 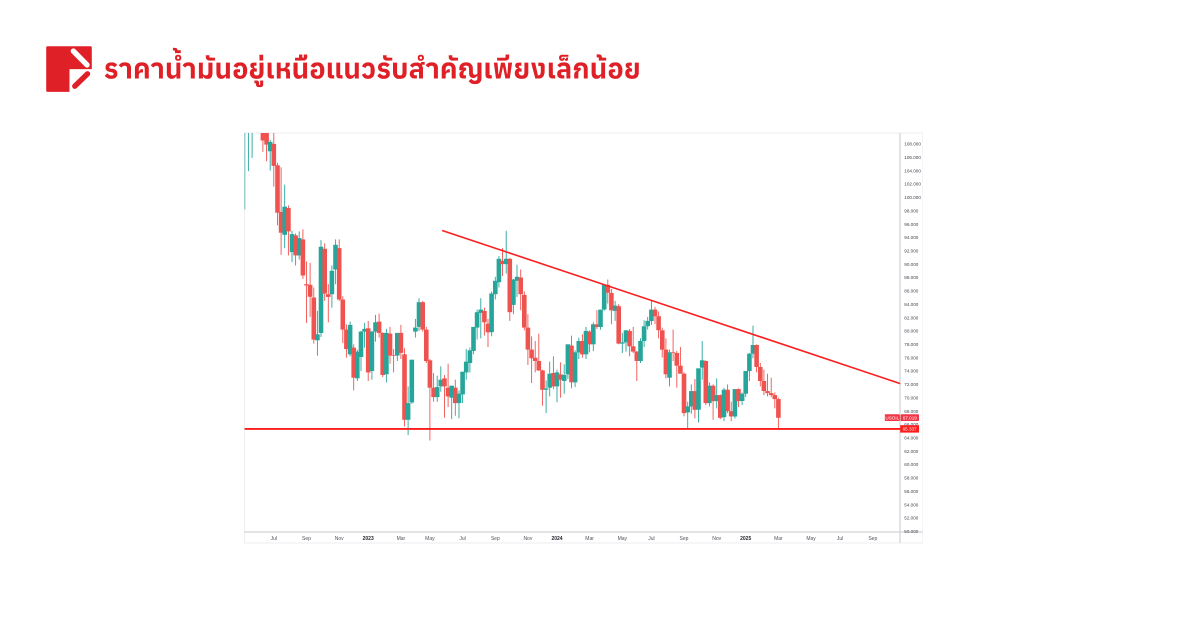 I want to click on svg-text: 84.000, so click(x=911, y=304).